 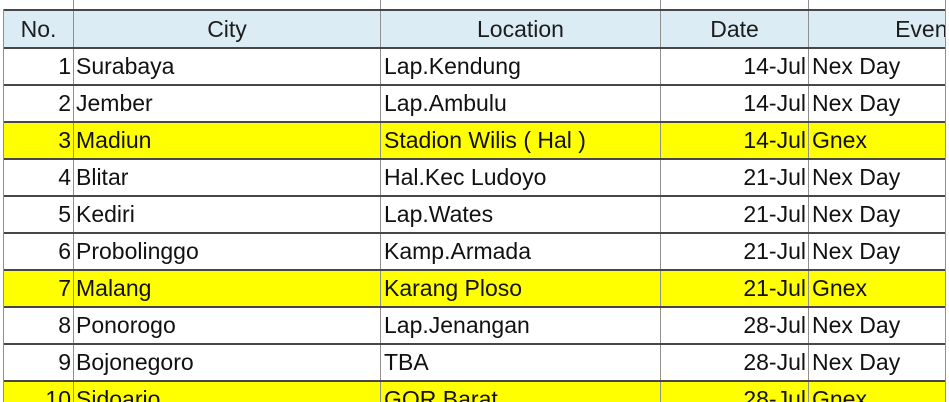 What do you see at coordinates (227, 325) in the screenshot?
I see `cell-city: Ponorogo` at bounding box center [227, 325].